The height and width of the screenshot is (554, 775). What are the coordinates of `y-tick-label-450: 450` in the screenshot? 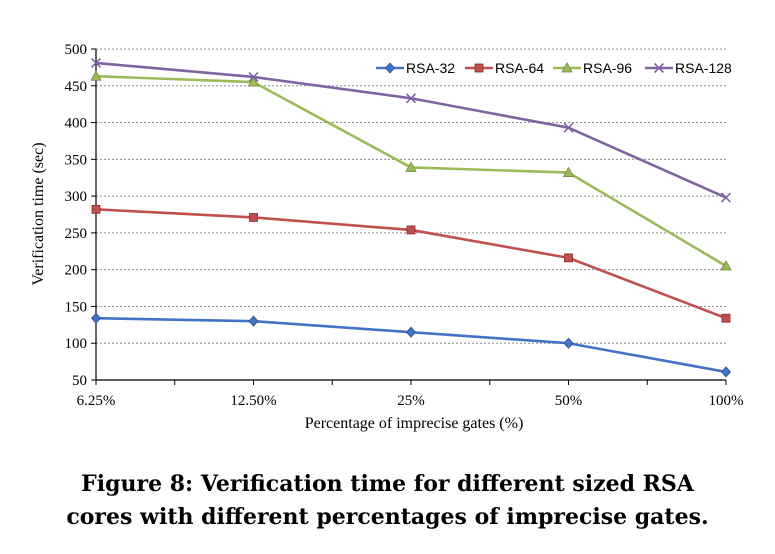 It's located at (76, 87).